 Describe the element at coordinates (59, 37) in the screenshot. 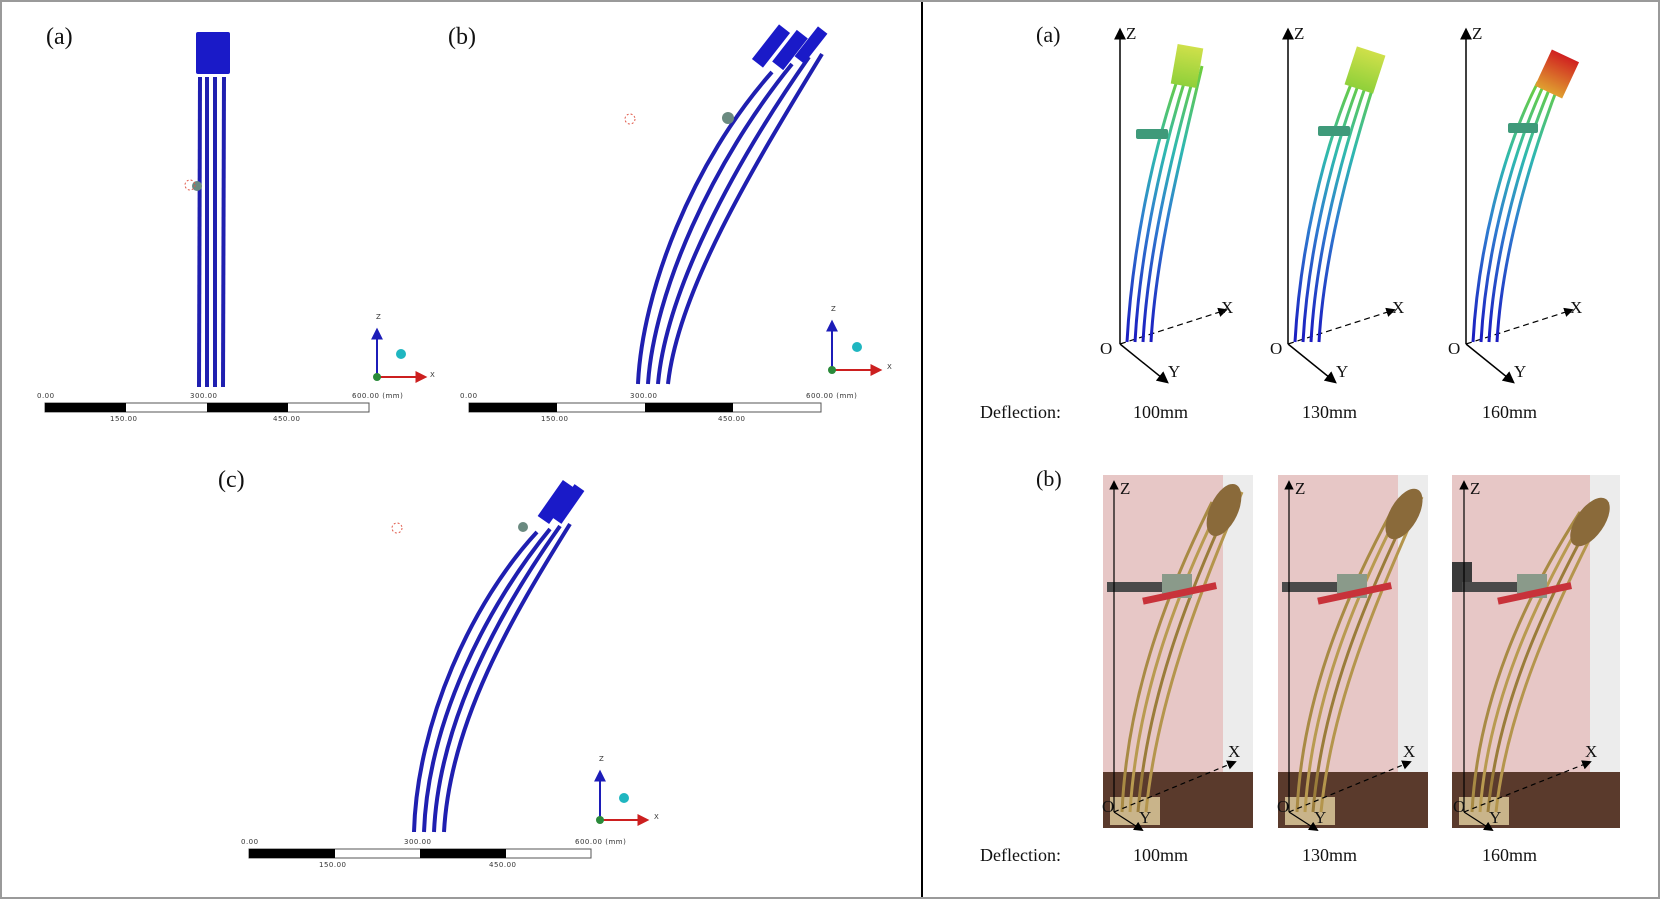

I see `left-label-a: (a)` at that location.